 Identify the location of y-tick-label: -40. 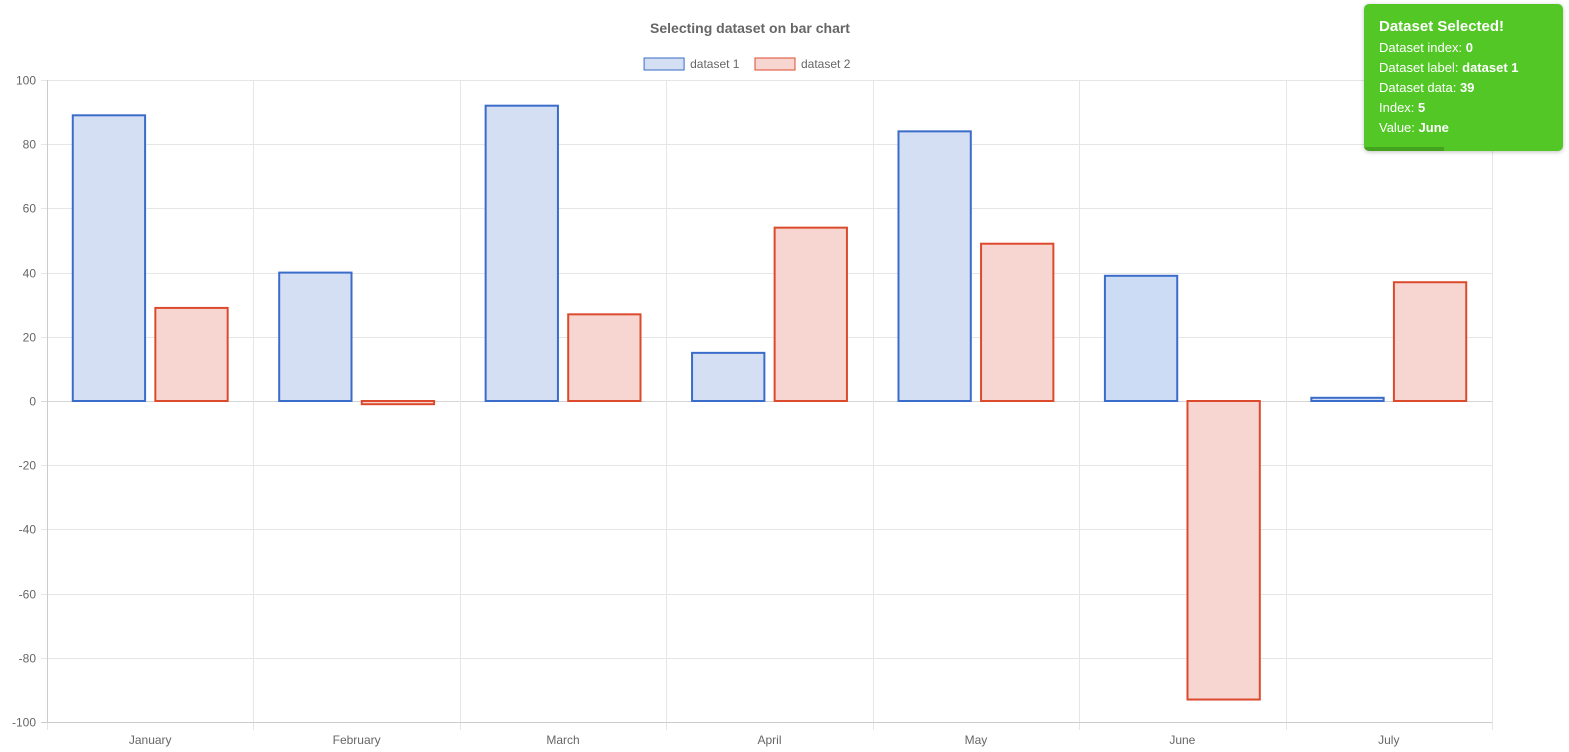
(28, 530).